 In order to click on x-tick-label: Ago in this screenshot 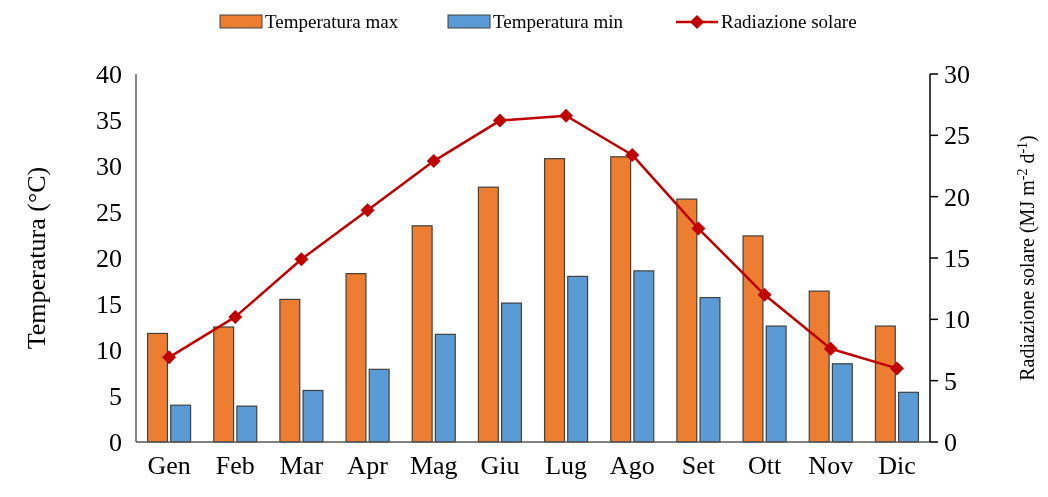, I will do `click(632, 465)`.